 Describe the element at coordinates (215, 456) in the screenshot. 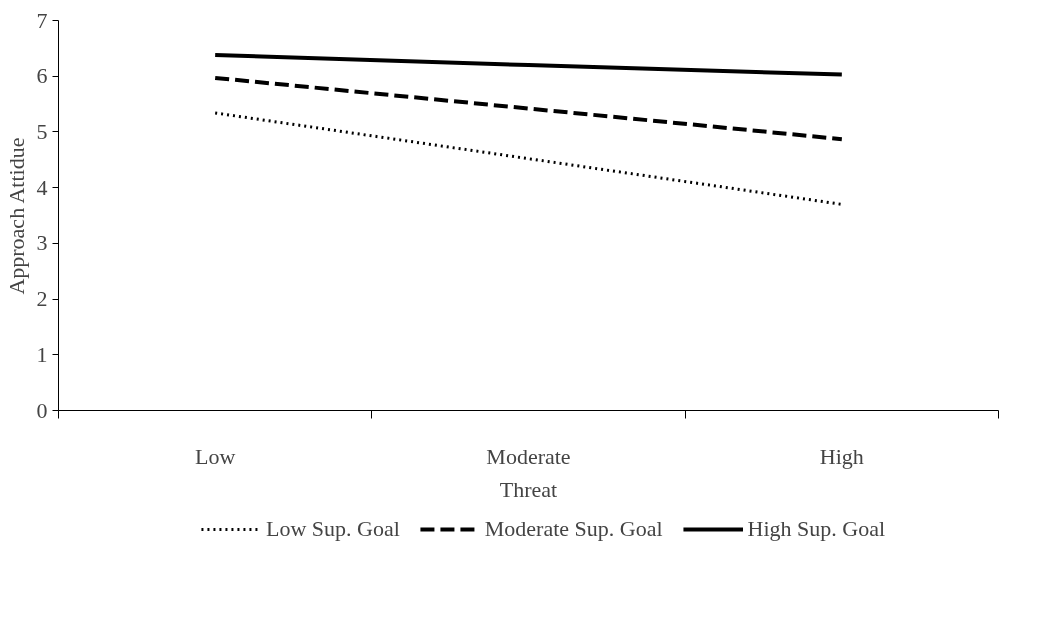

I see `x-tick-label: Low` at that location.